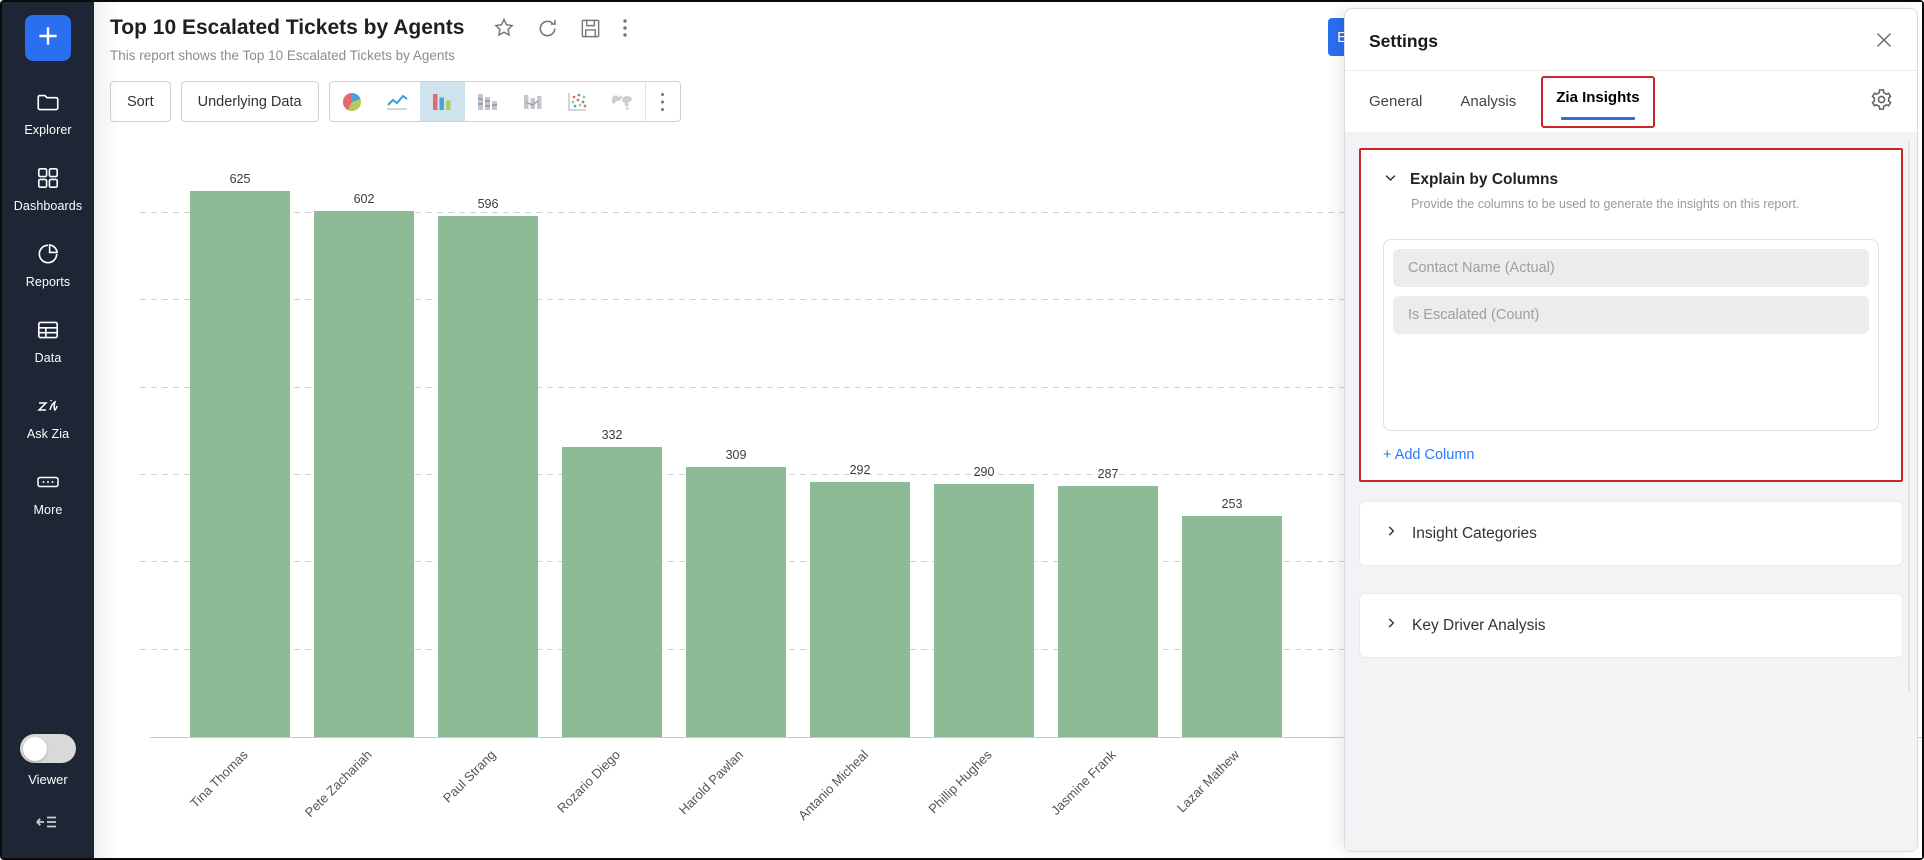 The image size is (1924, 860). Describe the element at coordinates (1597, 118) in the screenshot. I see `active-tab-underline` at that location.